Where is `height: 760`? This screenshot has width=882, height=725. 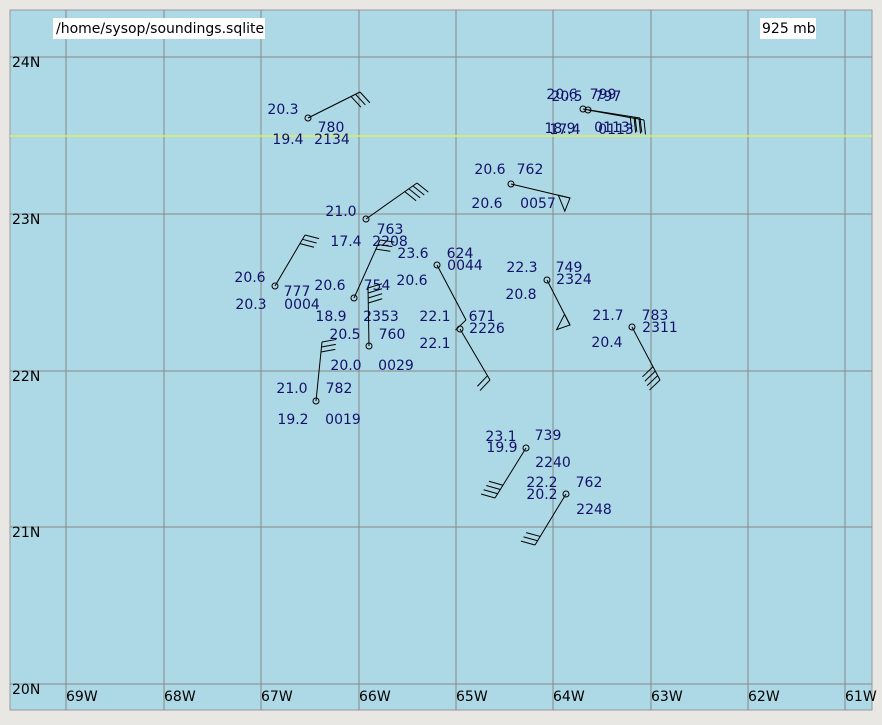 height: 760 is located at coordinates (392, 335).